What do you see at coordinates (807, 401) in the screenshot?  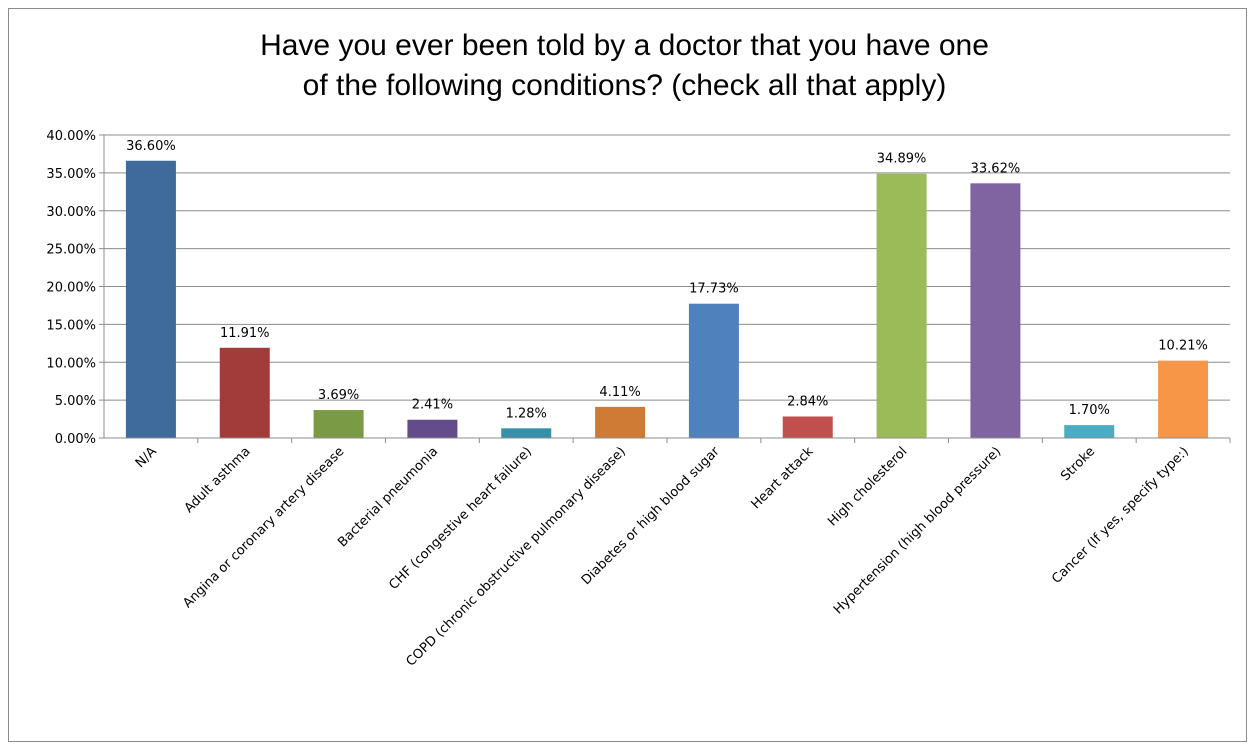 I see `data-label: 2.84%` at bounding box center [807, 401].